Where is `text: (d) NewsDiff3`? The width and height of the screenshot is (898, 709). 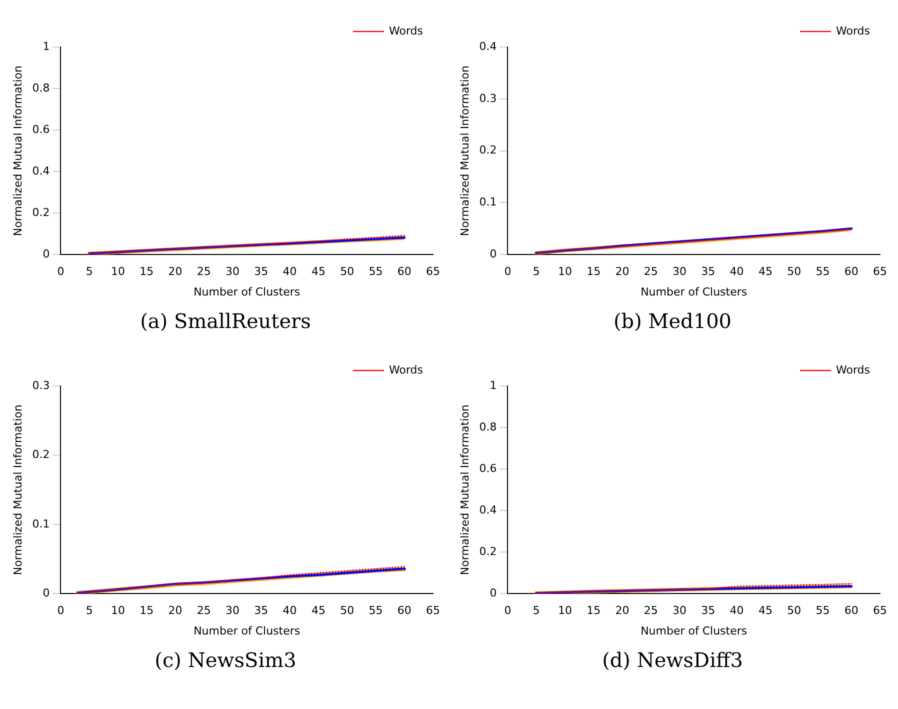
text: (d) NewsDiff3 is located at coordinates (672, 660).